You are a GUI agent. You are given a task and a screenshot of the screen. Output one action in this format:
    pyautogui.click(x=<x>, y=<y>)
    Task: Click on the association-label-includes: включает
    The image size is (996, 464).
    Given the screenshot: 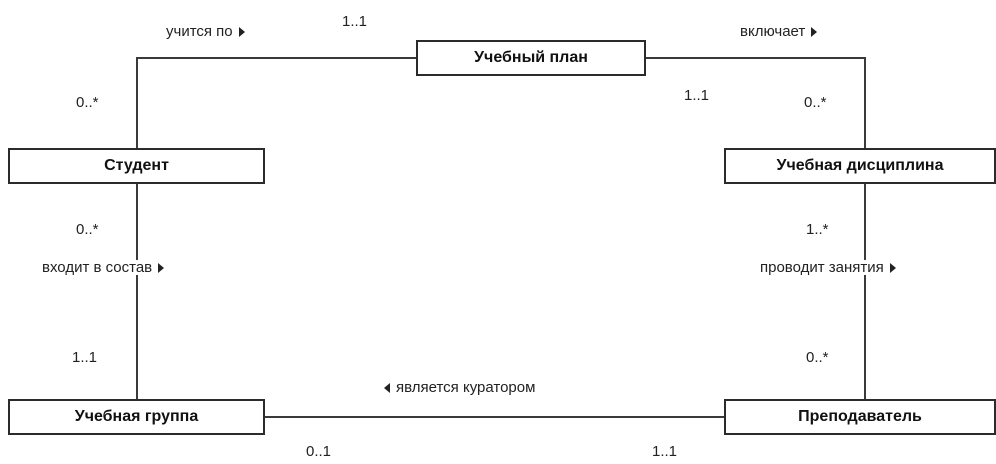 What is the action you would take?
    pyautogui.click(x=779, y=31)
    